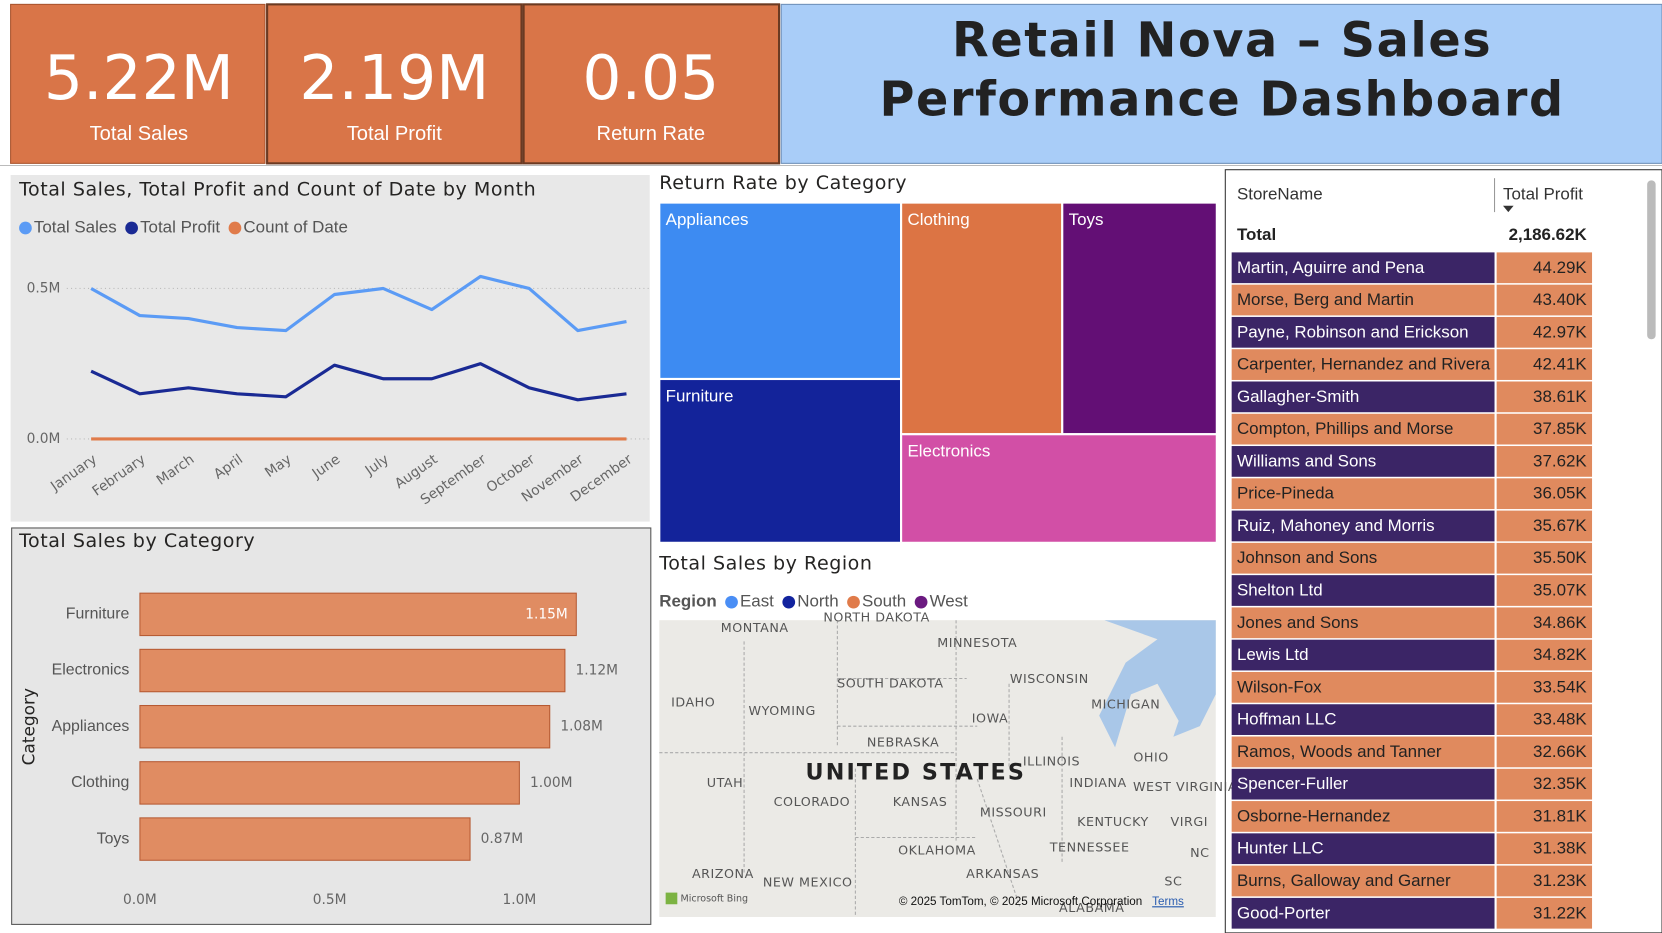 This screenshot has height=933, width=1662. What do you see at coordinates (812, 801) in the screenshot?
I see `map-label: COLORADO` at bounding box center [812, 801].